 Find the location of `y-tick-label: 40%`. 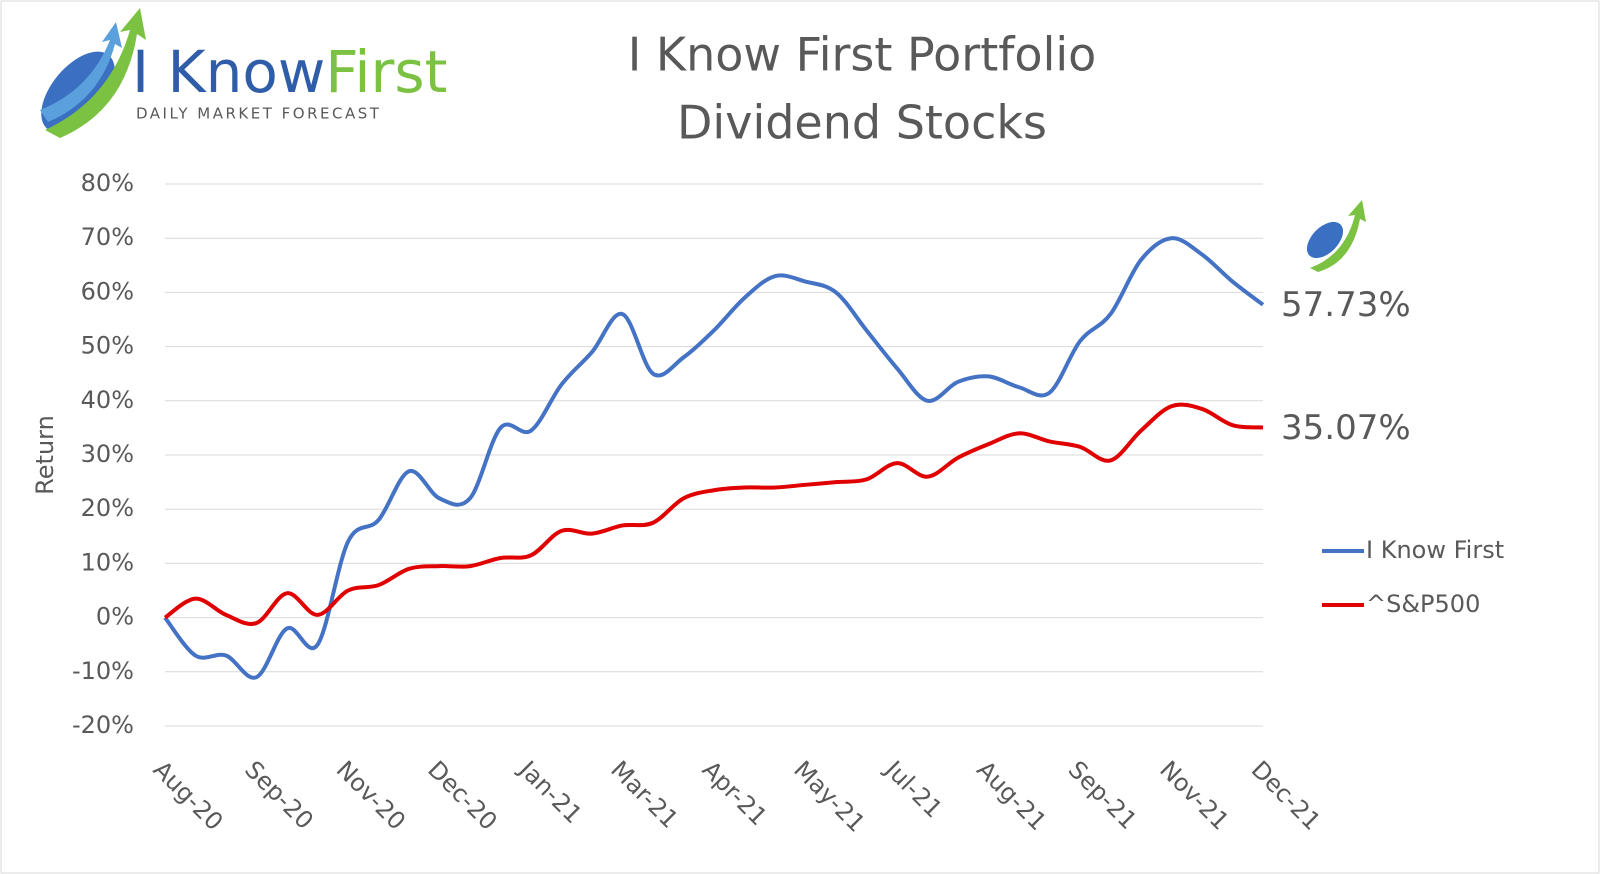

y-tick-label: 40% is located at coordinates (107, 400).